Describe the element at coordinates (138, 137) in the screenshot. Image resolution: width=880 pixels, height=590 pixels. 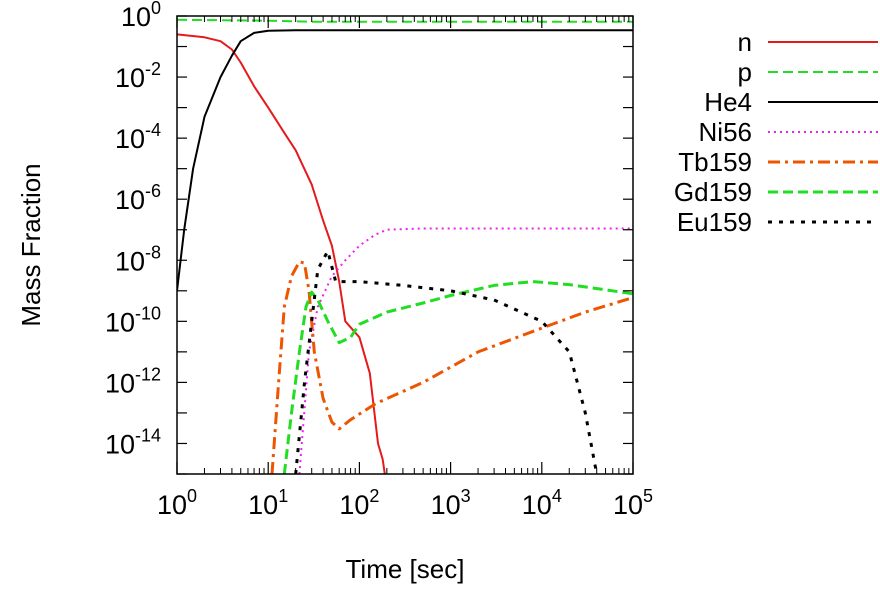
I see `y-tick-label: 10⁻⁴` at that location.